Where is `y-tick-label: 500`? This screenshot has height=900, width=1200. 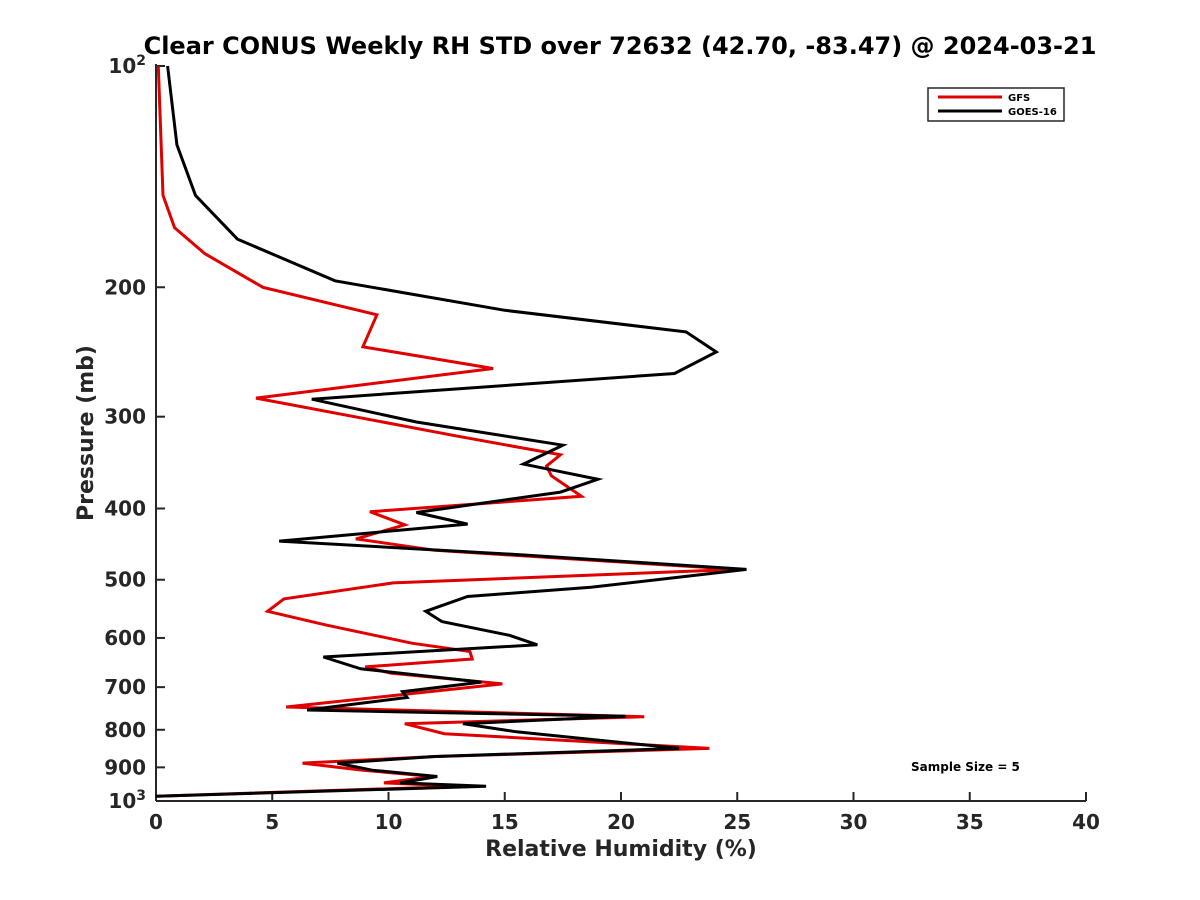
y-tick-label: 500 is located at coordinates (125, 580).